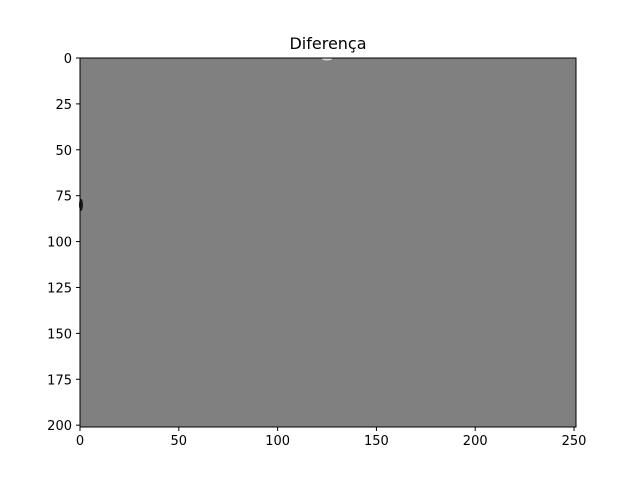 The height and width of the screenshot is (480, 640). What do you see at coordinates (63, 105) in the screenshot?
I see `y-tick-label: 25` at bounding box center [63, 105].